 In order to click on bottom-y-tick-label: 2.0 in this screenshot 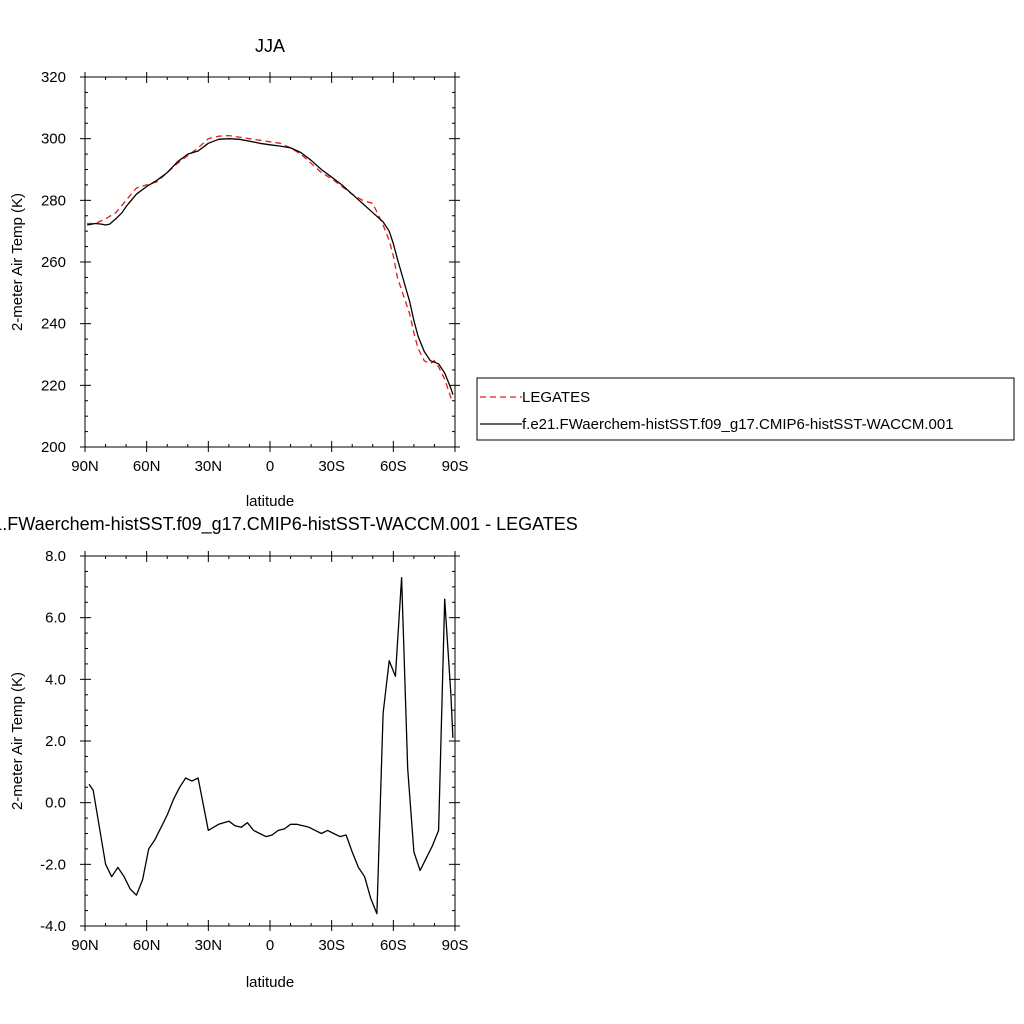, I will do `click(55, 741)`.